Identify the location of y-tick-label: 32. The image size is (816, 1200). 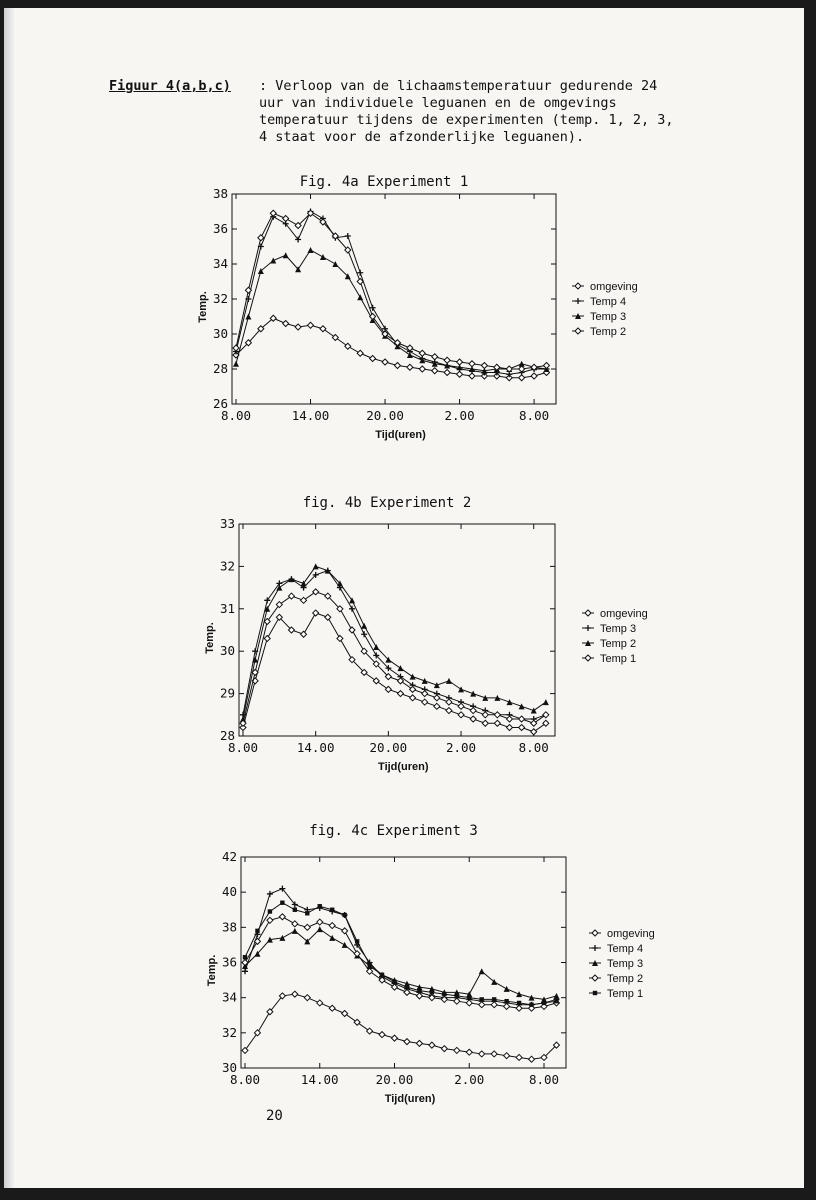
(227, 565).